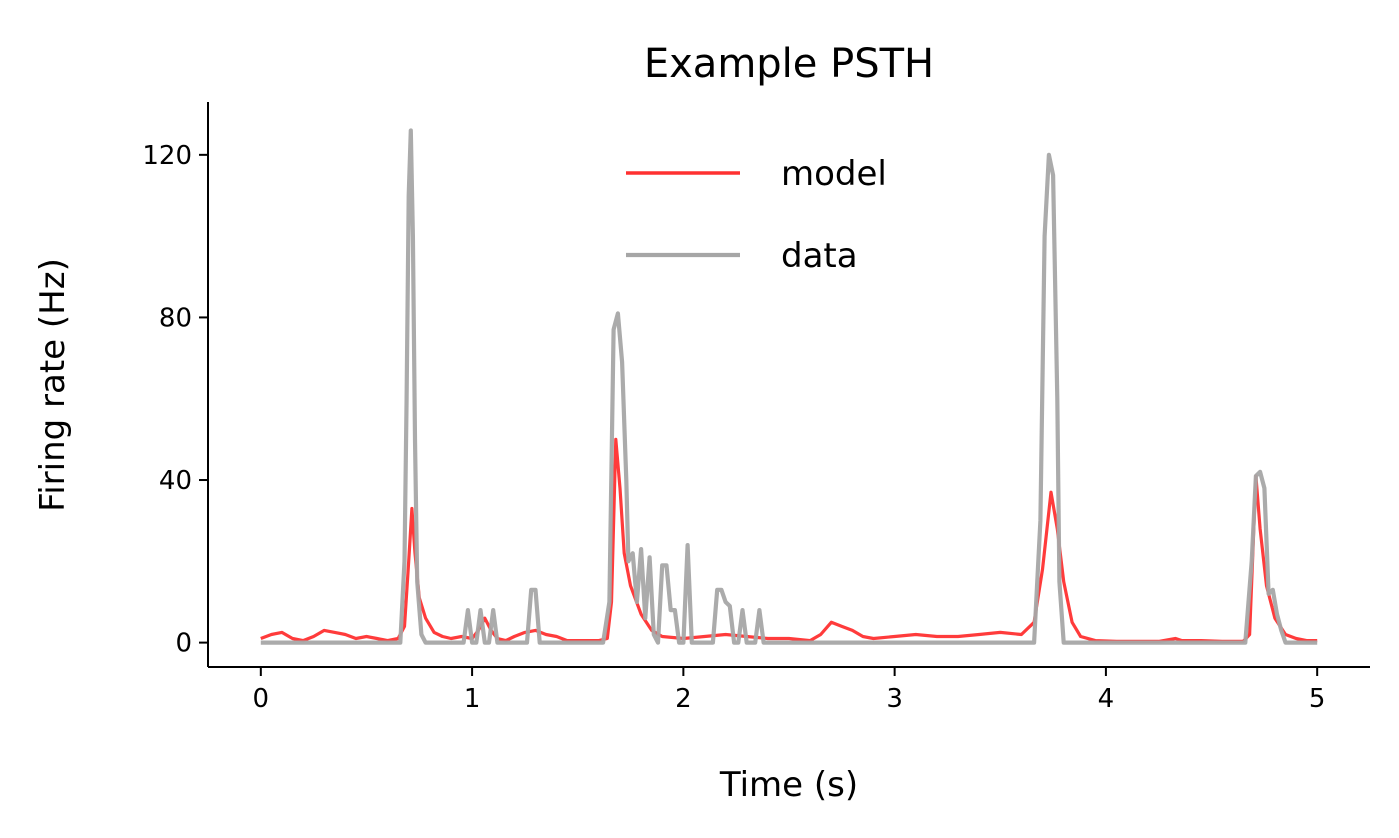 This screenshot has width=1399, height=838. What do you see at coordinates (1317, 699) in the screenshot?
I see `x-tick-label: 5` at bounding box center [1317, 699].